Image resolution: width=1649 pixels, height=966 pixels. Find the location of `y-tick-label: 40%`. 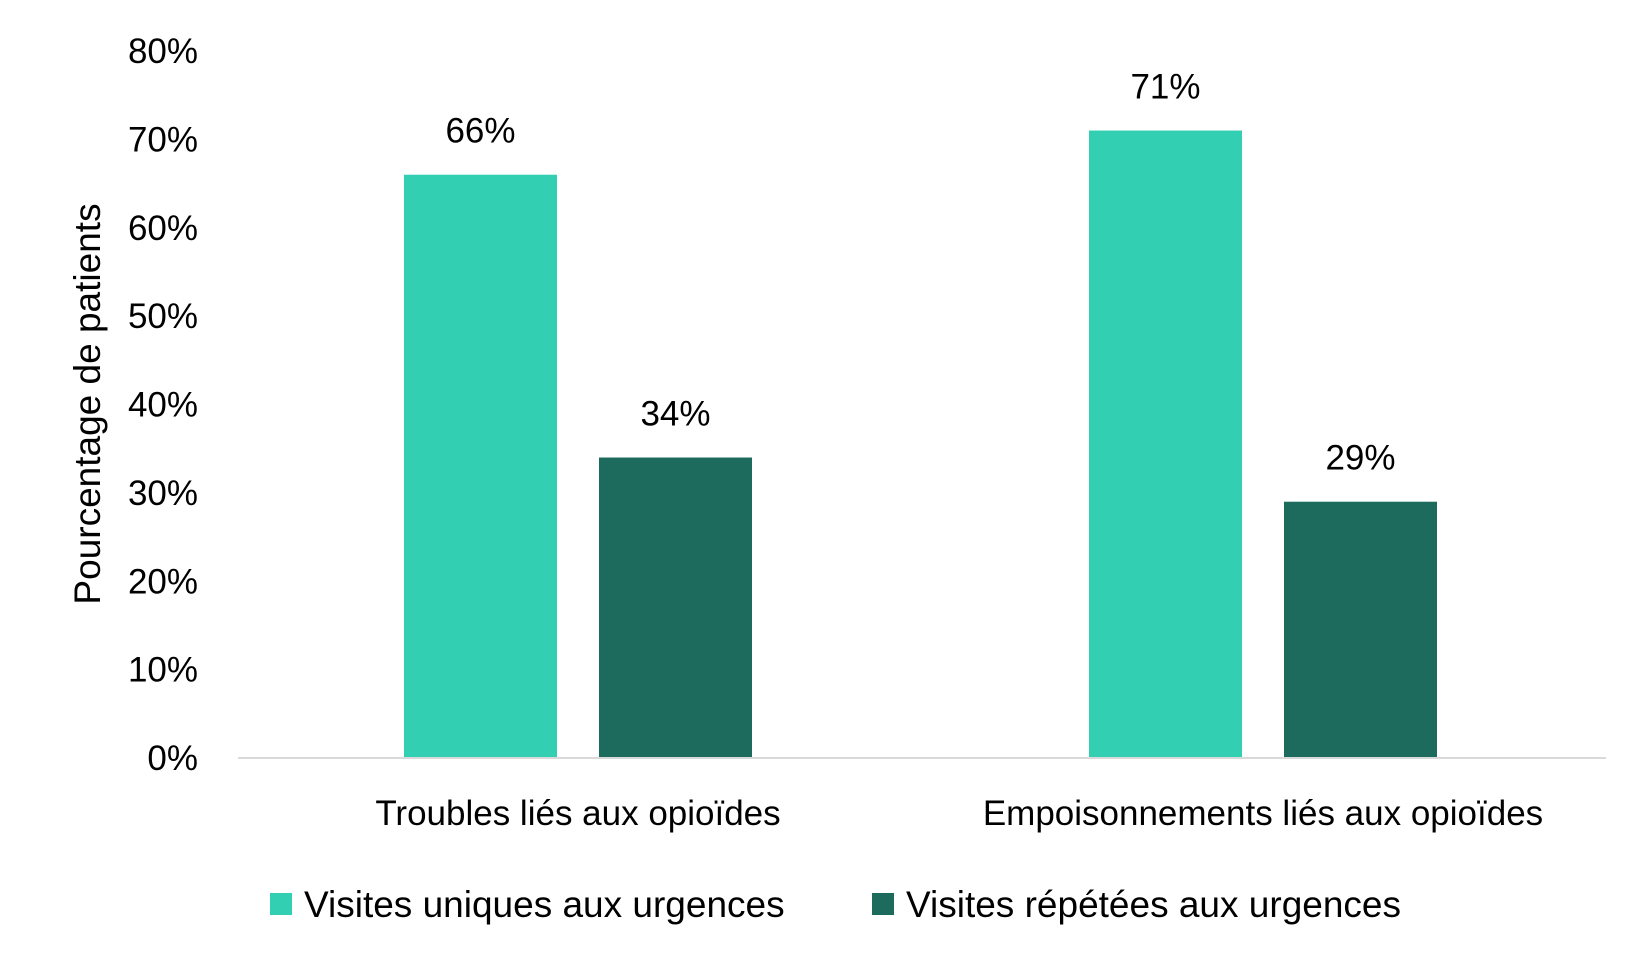

y-tick-label: 40% is located at coordinates (163, 405).